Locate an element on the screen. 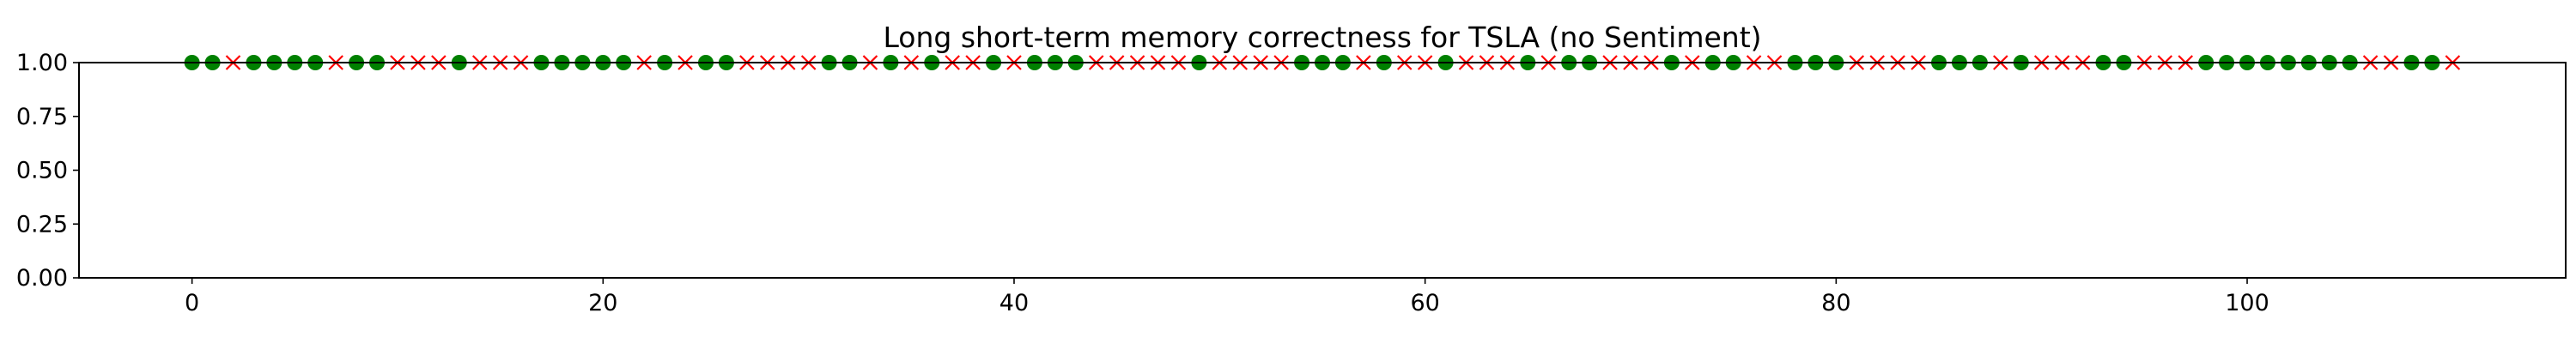  x-tick-label: 40 is located at coordinates (1014, 303).